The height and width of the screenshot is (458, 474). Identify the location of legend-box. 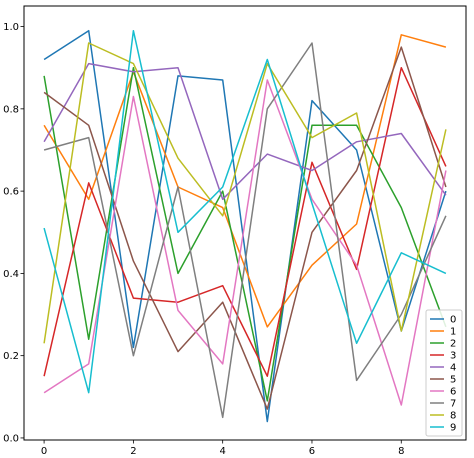
(444, 373).